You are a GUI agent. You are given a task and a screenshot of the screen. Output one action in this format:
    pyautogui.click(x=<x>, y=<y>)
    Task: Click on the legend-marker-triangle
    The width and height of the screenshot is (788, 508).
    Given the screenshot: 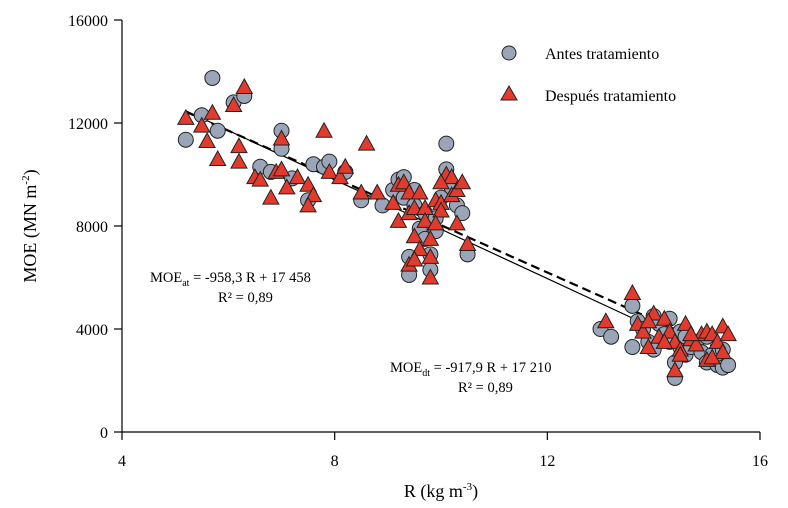 What is the action you would take?
    pyautogui.click(x=509, y=92)
    